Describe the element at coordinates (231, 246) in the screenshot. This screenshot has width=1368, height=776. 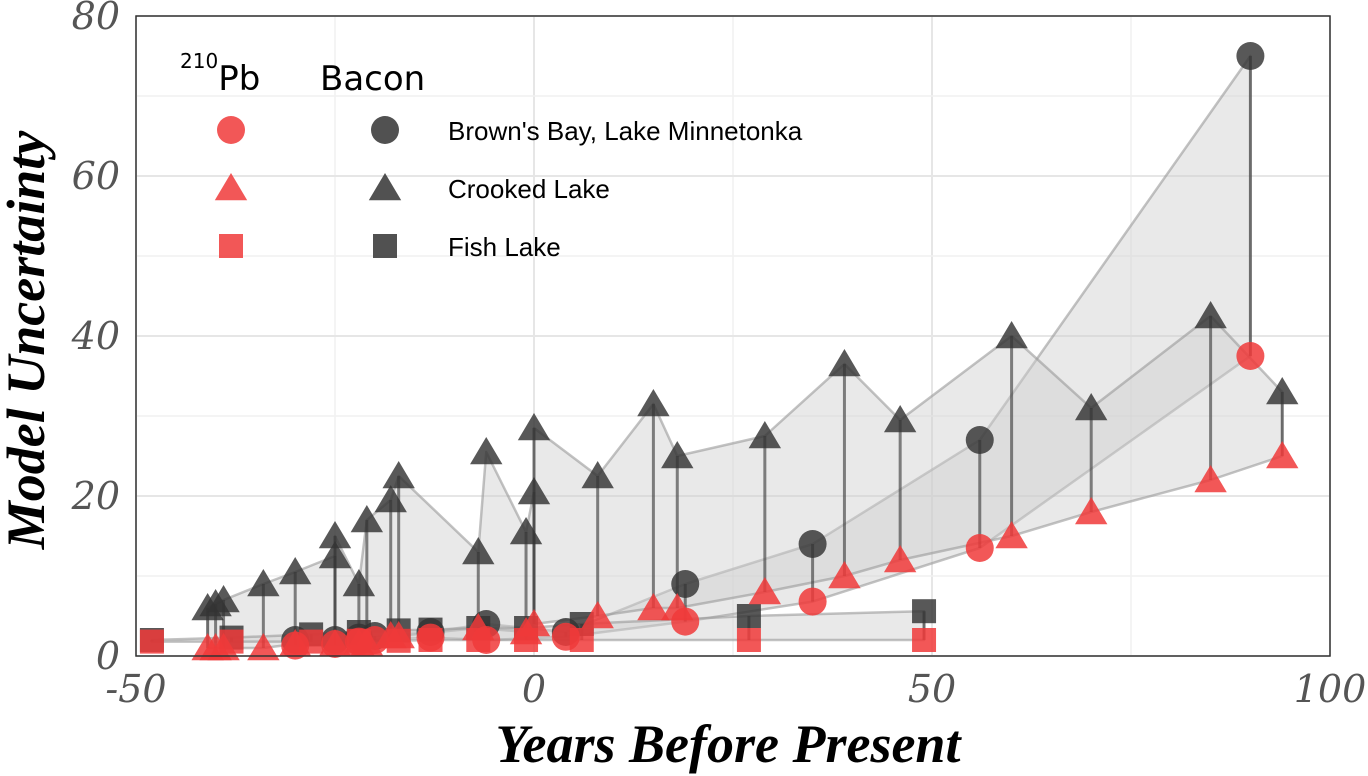
I see `legend-key-pb210-square` at that location.